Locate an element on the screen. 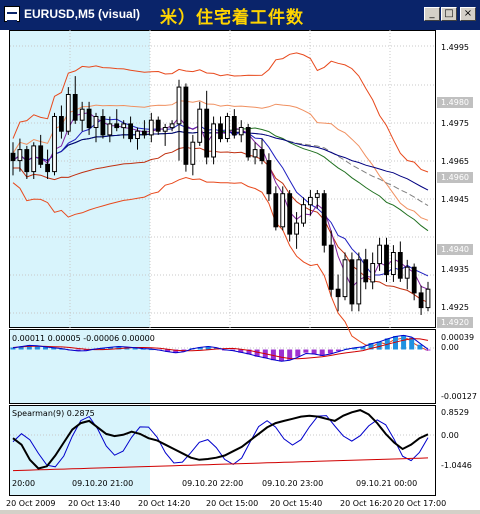  price-tick: 1.4935 is located at coordinates (455, 269).